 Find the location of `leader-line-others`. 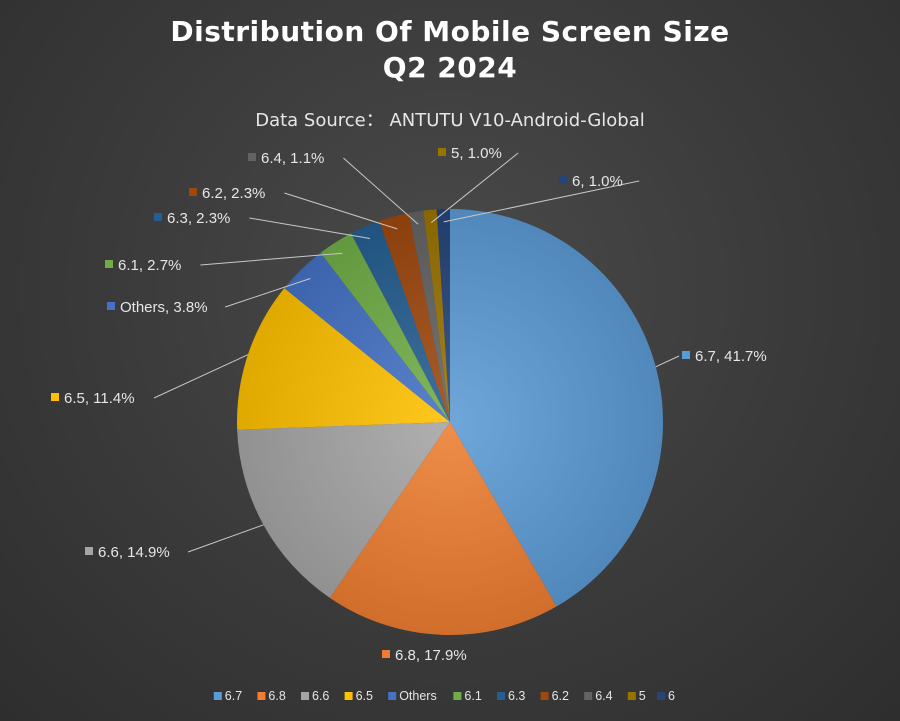

leader-line-others is located at coordinates (268, 293).